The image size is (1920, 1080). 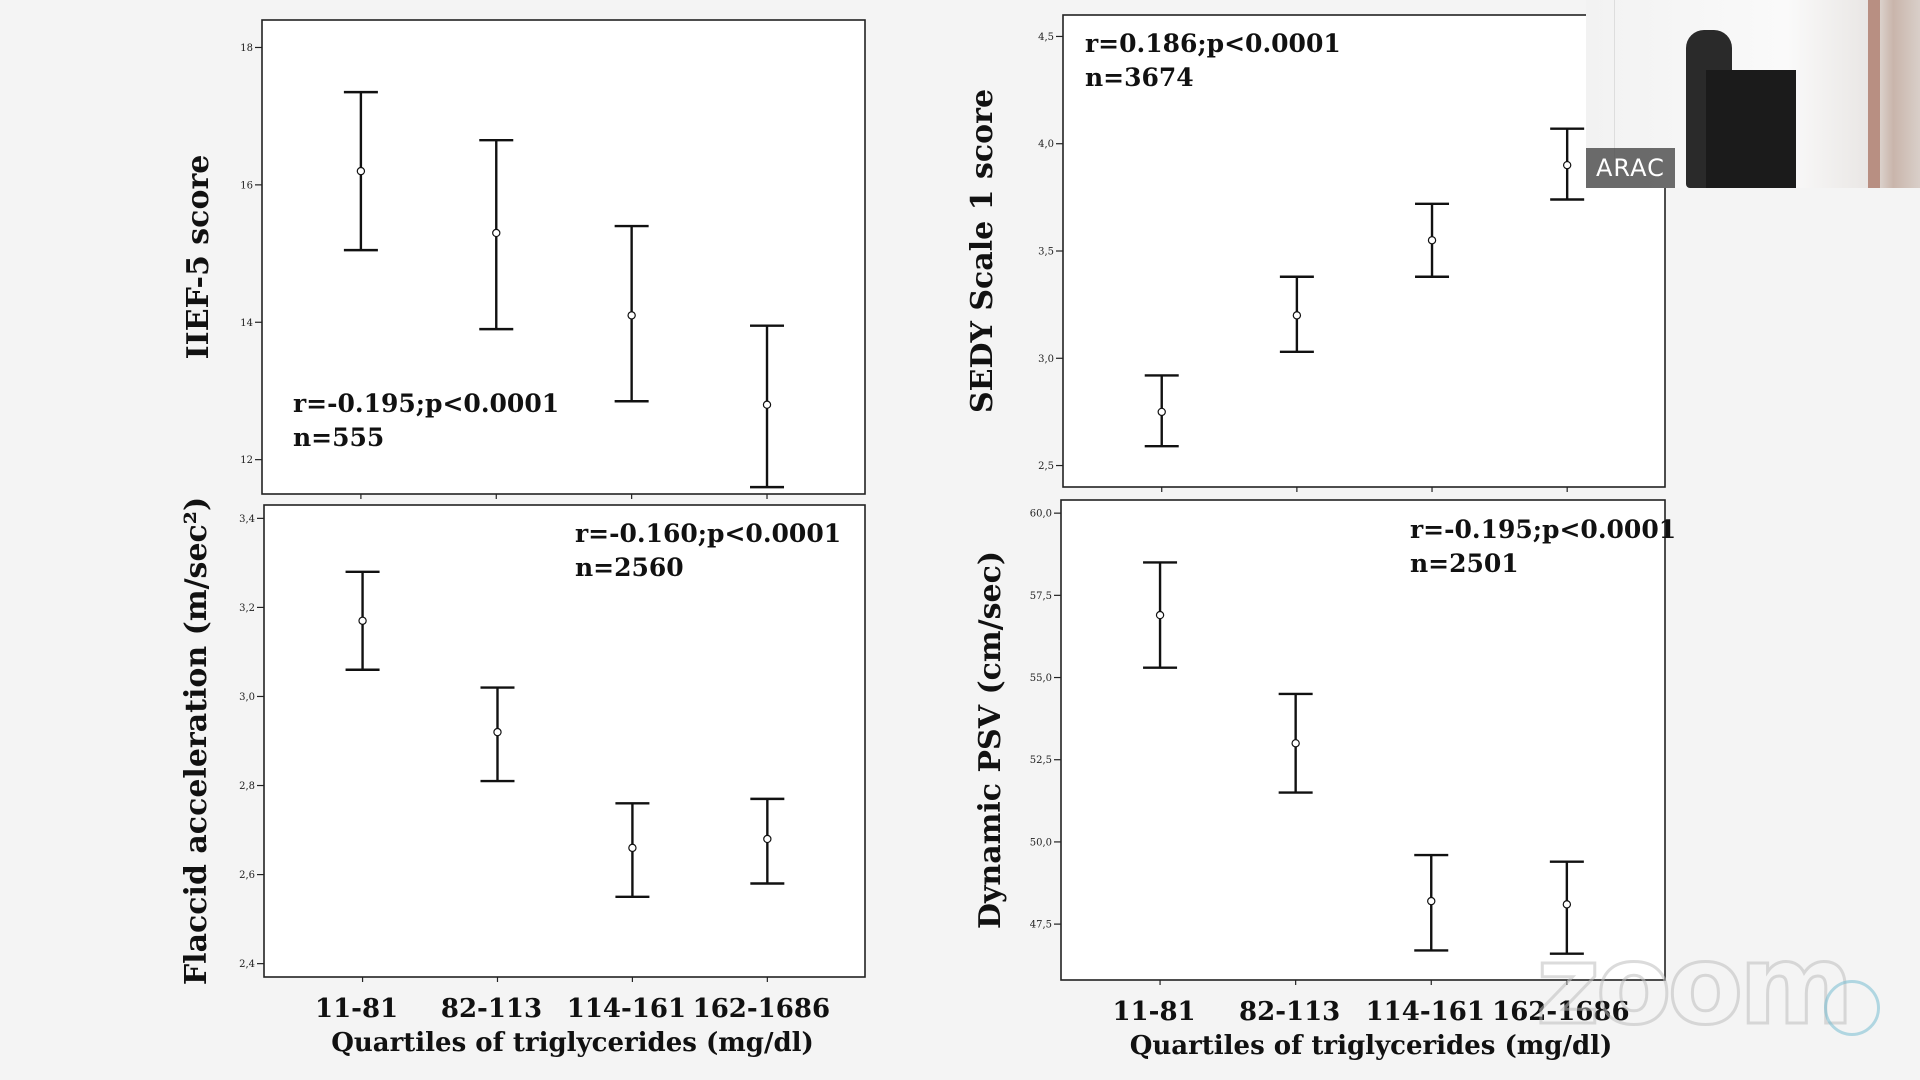 What do you see at coordinates (1046, 144) in the screenshot?
I see `y-tick-label: 4,0` at bounding box center [1046, 144].